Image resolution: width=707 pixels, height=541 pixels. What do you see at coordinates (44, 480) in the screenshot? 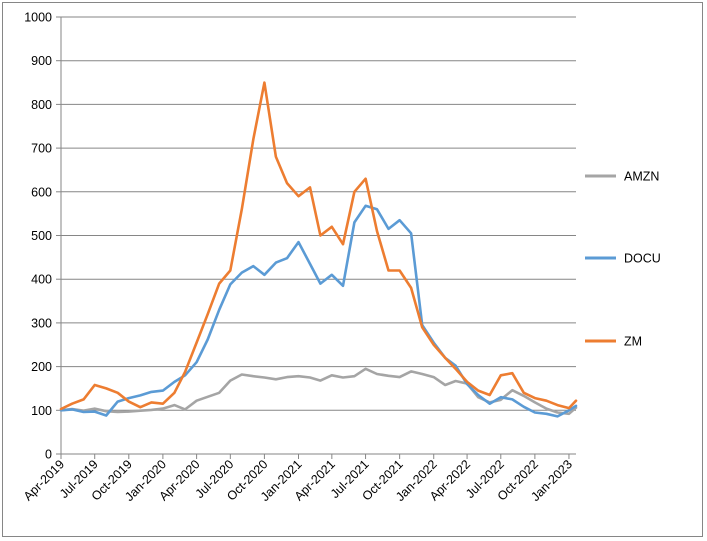
I see `x-tick-label: Apr-2019` at bounding box center [44, 480].